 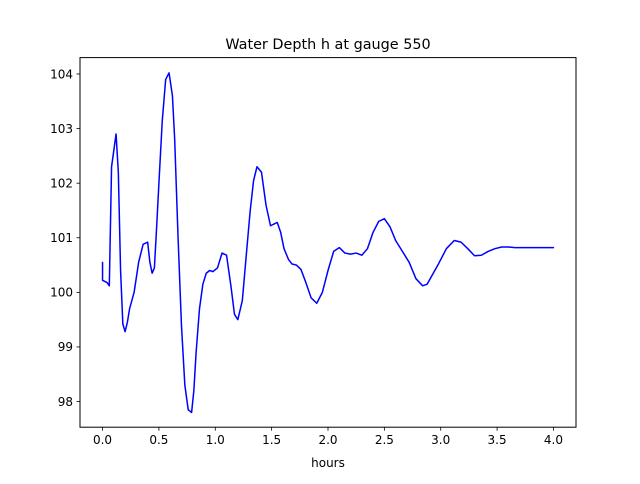 I want to click on x-tick-label: 2.5, so click(x=384, y=440).